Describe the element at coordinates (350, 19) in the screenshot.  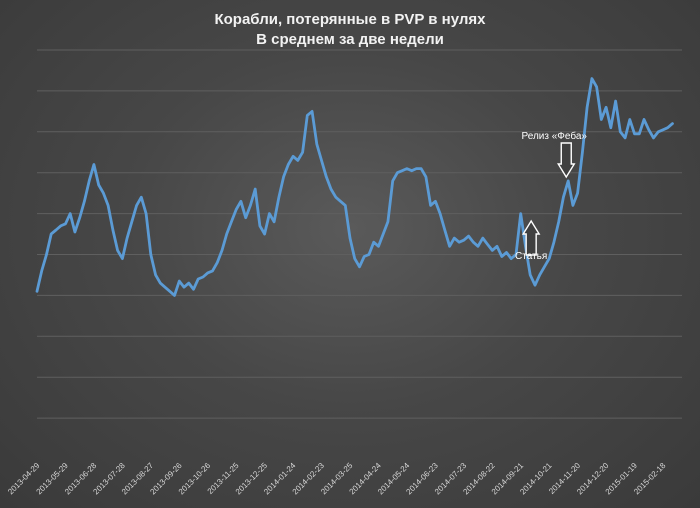
I see `chart-title: Корабли, потерянные в PVP в нулях` at that location.